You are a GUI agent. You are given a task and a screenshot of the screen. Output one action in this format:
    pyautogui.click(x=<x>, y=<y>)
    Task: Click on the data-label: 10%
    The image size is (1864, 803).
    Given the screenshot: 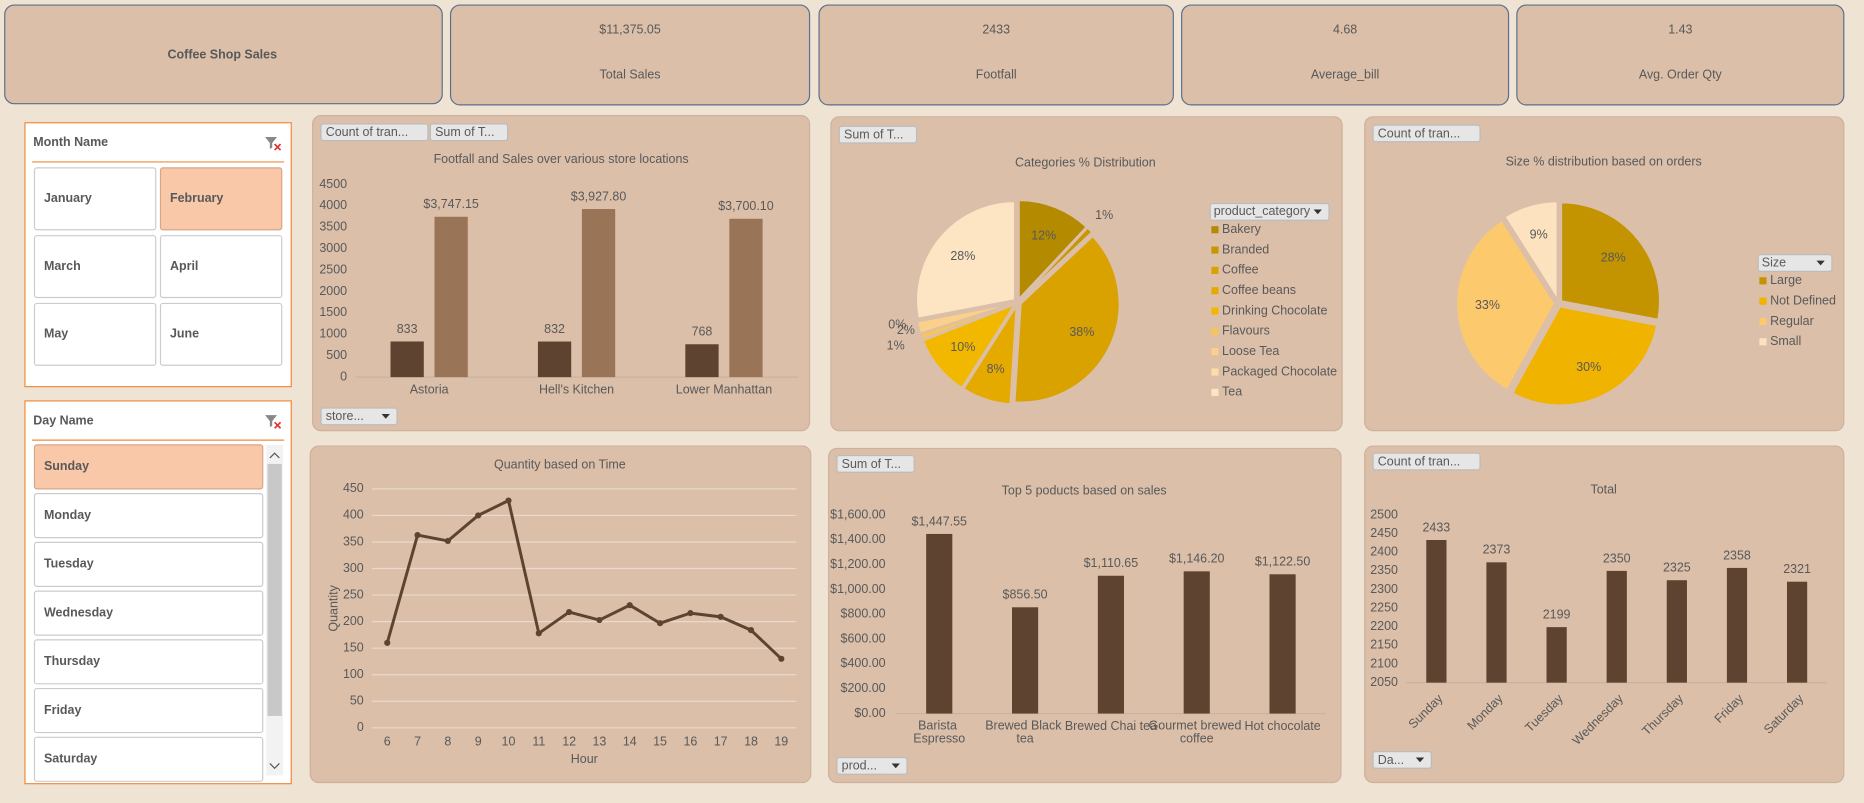 What is the action you would take?
    pyautogui.click(x=962, y=347)
    